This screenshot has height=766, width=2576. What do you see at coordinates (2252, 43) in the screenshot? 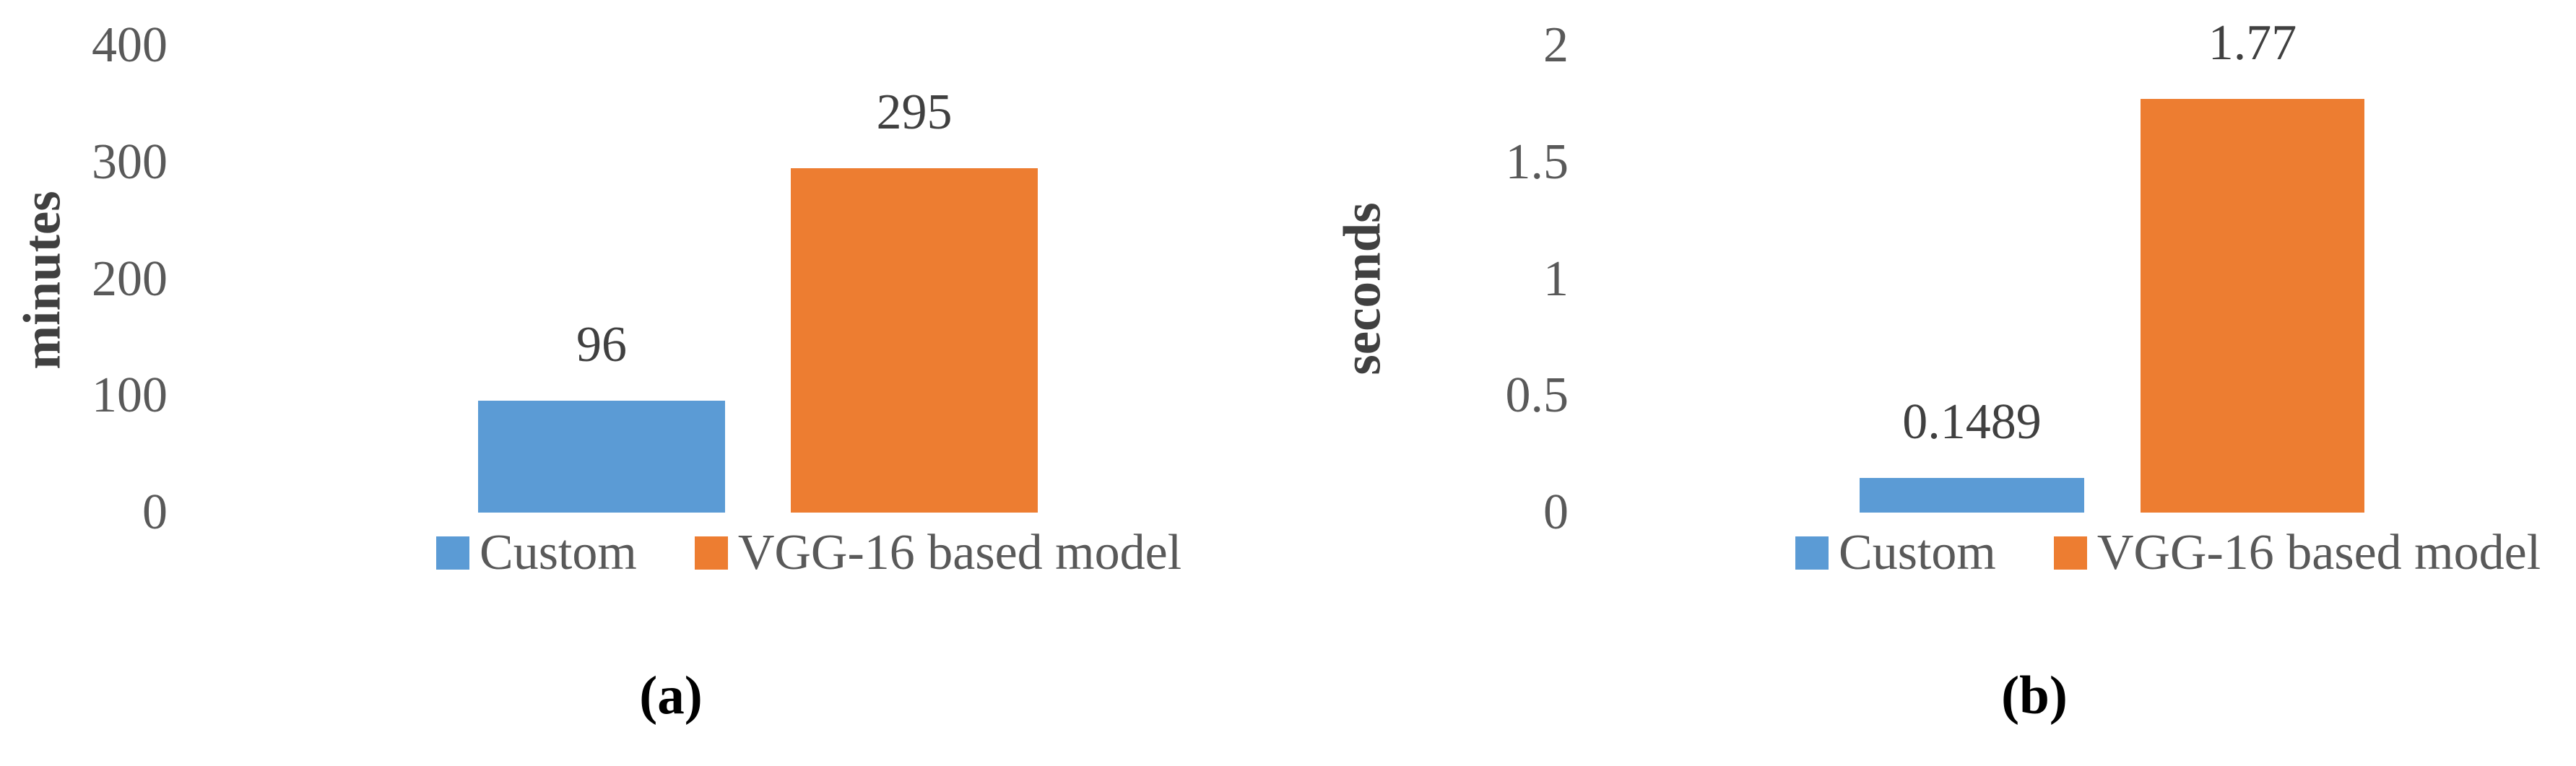
I see `bar-value-label: 1.77` at bounding box center [2252, 43].